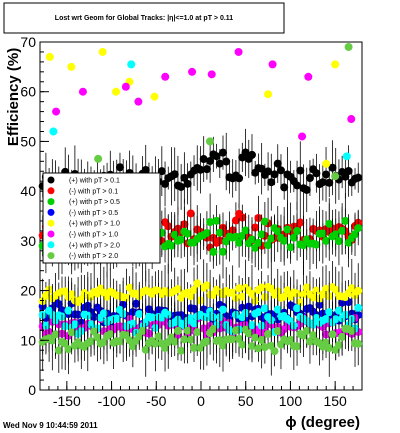  What do you see at coordinates (94, 202) in the screenshot?
I see `legend-label: (+) with pT > 0.5` at bounding box center [94, 202].